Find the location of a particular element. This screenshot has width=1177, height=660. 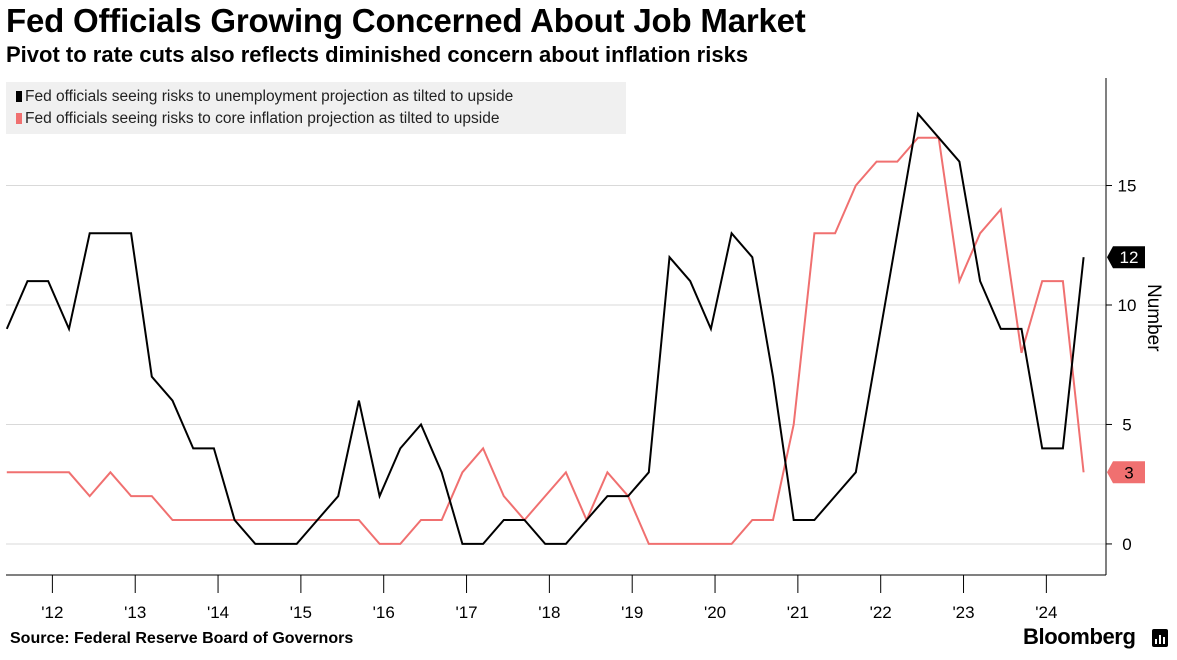

x-tick-label-2023: '23 is located at coordinates (963, 612).